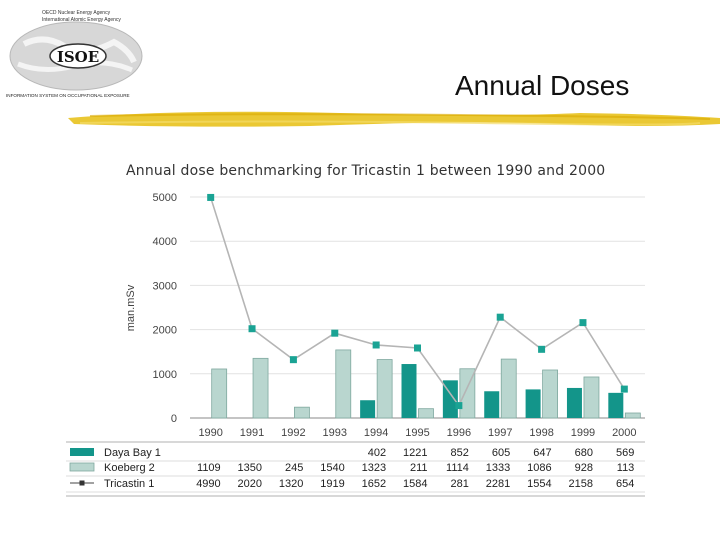 The height and width of the screenshot is (540, 720). What do you see at coordinates (293, 433) in the screenshot?
I see `x-tick-label: 1992` at bounding box center [293, 433].